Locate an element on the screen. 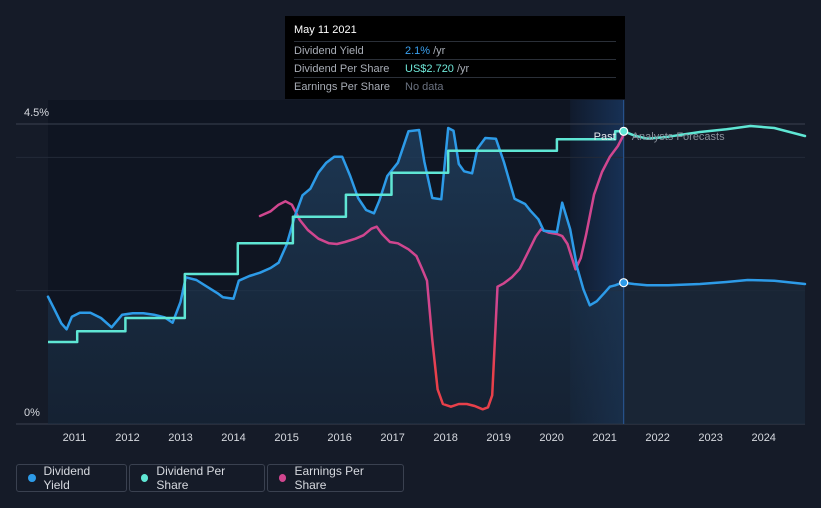 The height and width of the screenshot is (508, 821). legend-earnings-per-share: Earnings Per Share is located at coordinates (335, 478).